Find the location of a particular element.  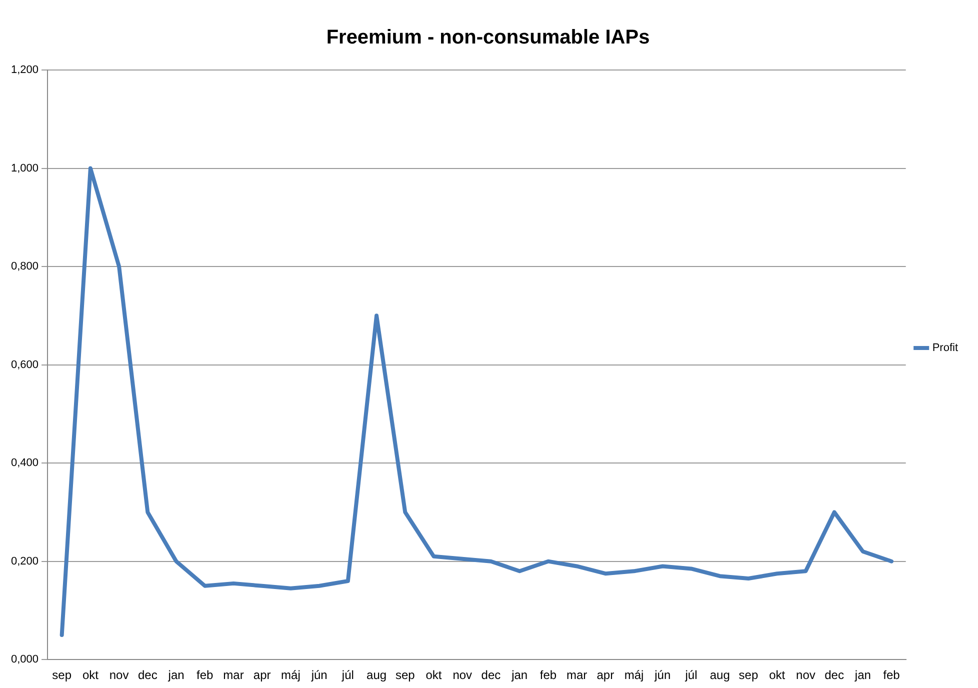

legend-label: Profit is located at coordinates (945, 348).